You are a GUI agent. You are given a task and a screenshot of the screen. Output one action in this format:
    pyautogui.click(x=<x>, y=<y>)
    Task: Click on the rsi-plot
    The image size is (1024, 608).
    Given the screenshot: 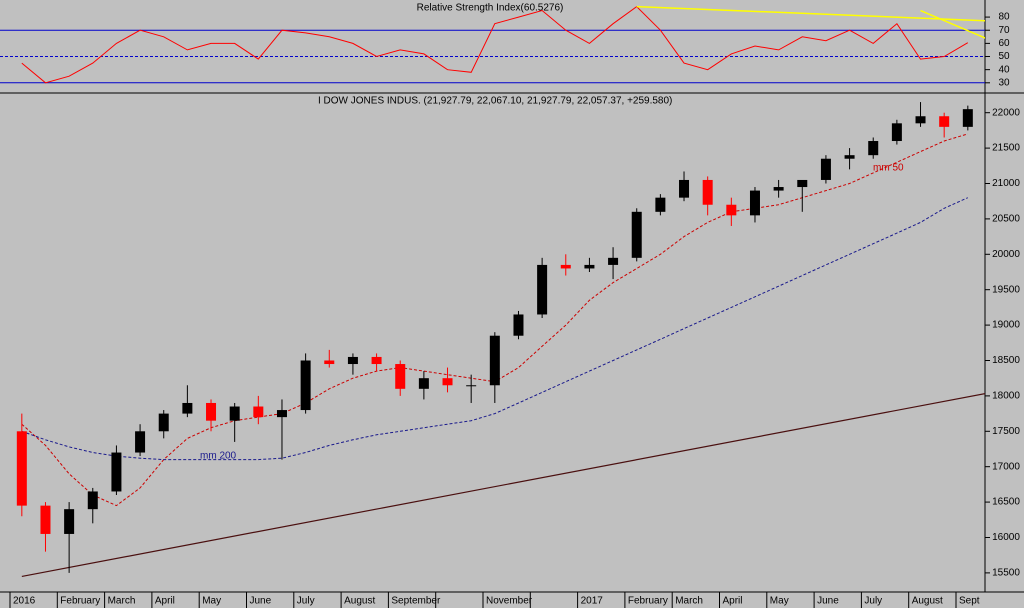 What is the action you would take?
    pyautogui.click(x=492, y=44)
    